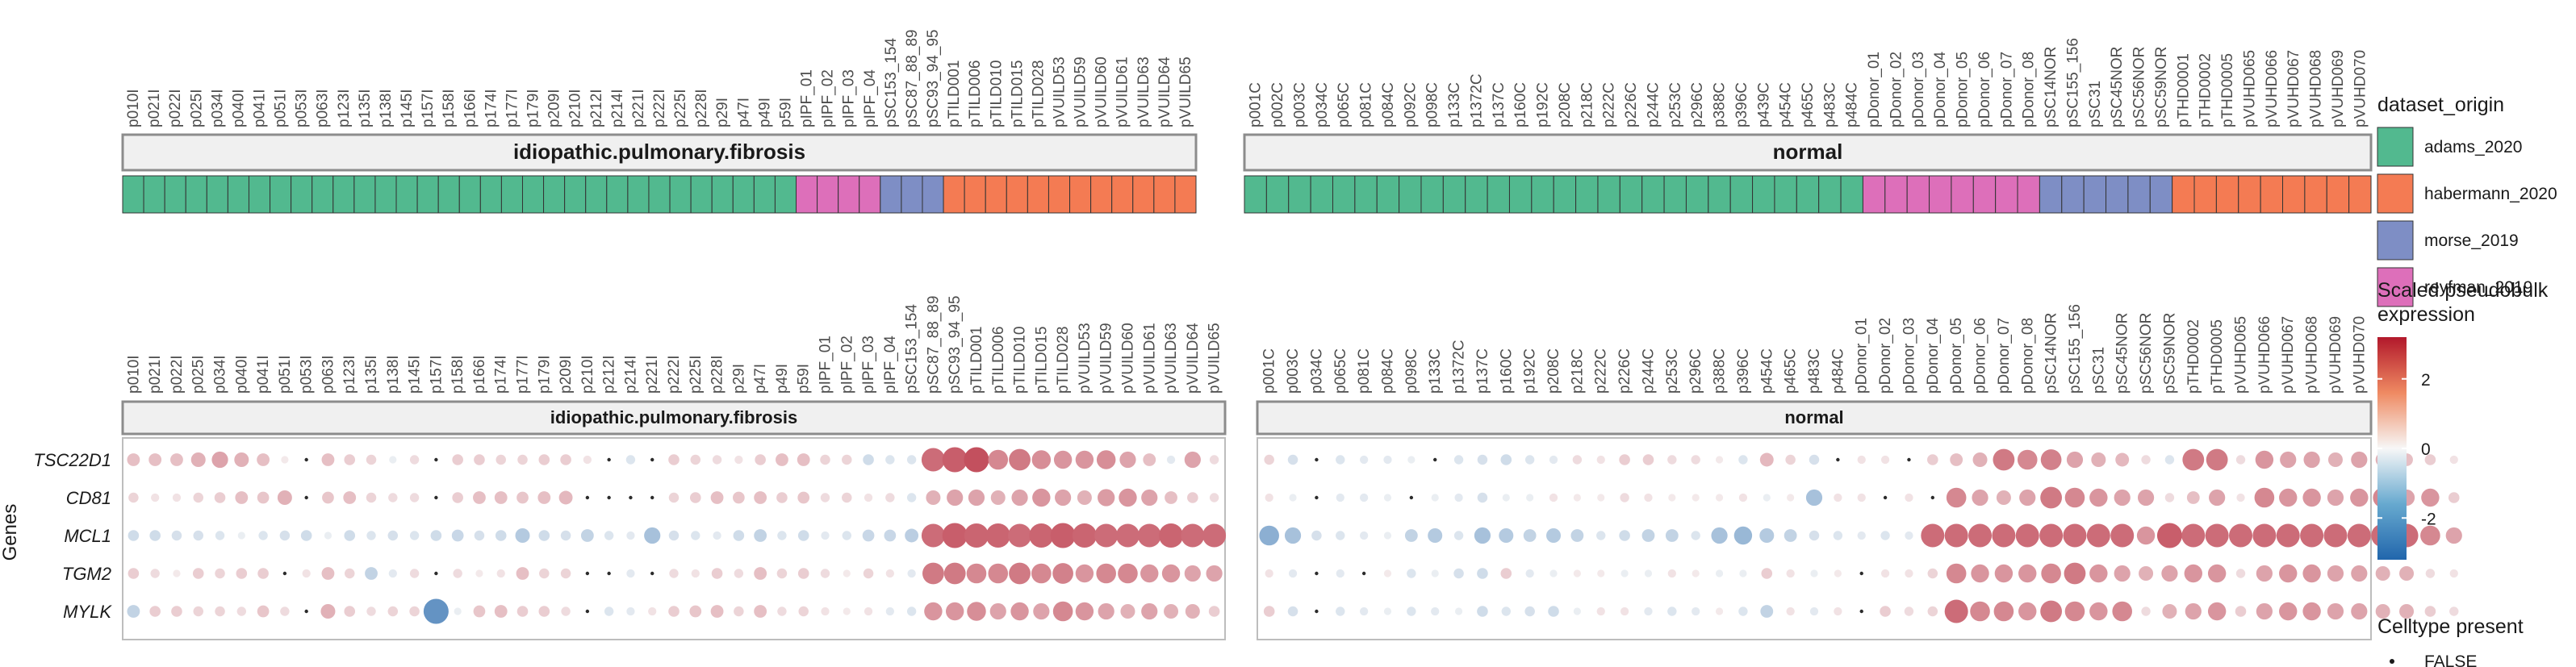  What do you see at coordinates (674, 418) in the screenshot?
I see `dot-facet-strip` at bounding box center [674, 418].